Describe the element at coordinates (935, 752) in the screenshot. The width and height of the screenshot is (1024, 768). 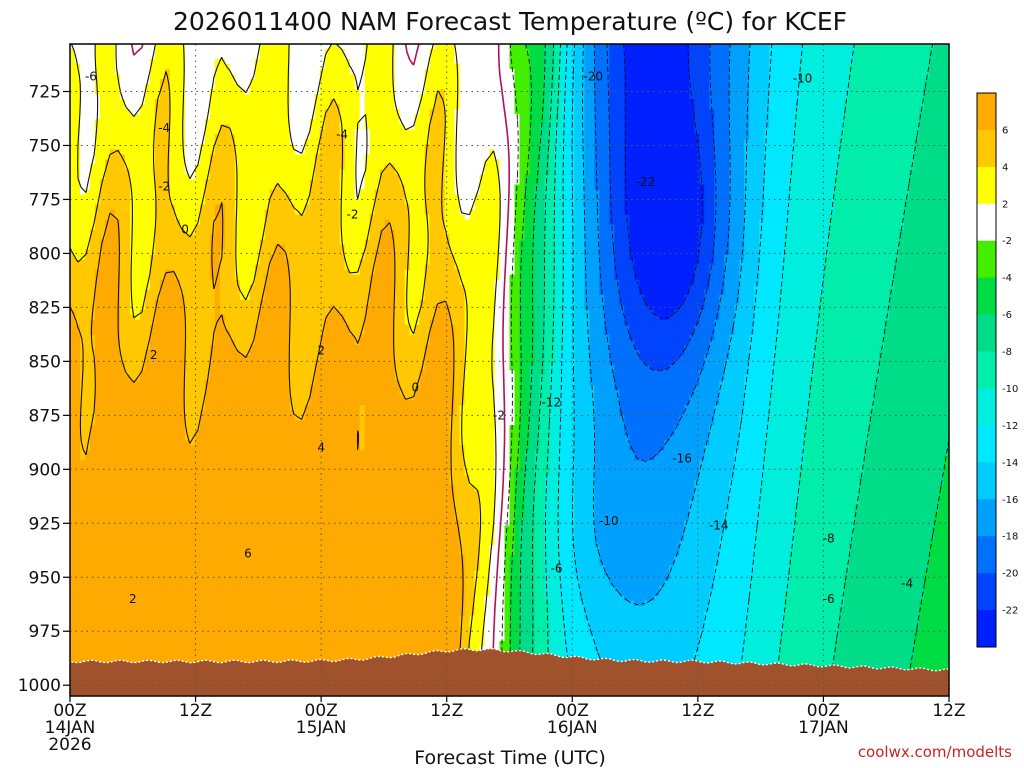
I see `credit-link: coolwx.com/modelts` at that location.